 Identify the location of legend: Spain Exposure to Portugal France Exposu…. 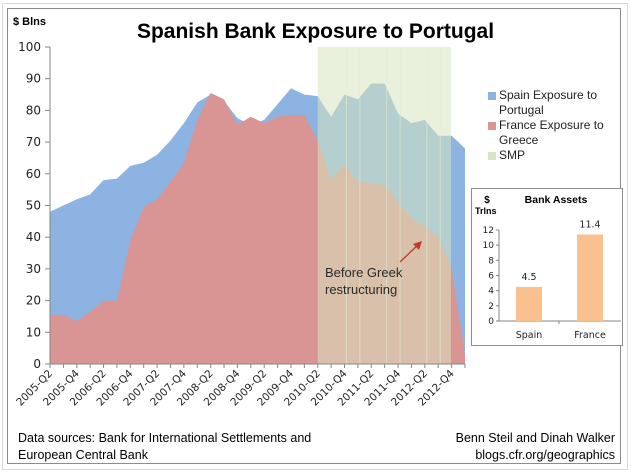
(557, 125).